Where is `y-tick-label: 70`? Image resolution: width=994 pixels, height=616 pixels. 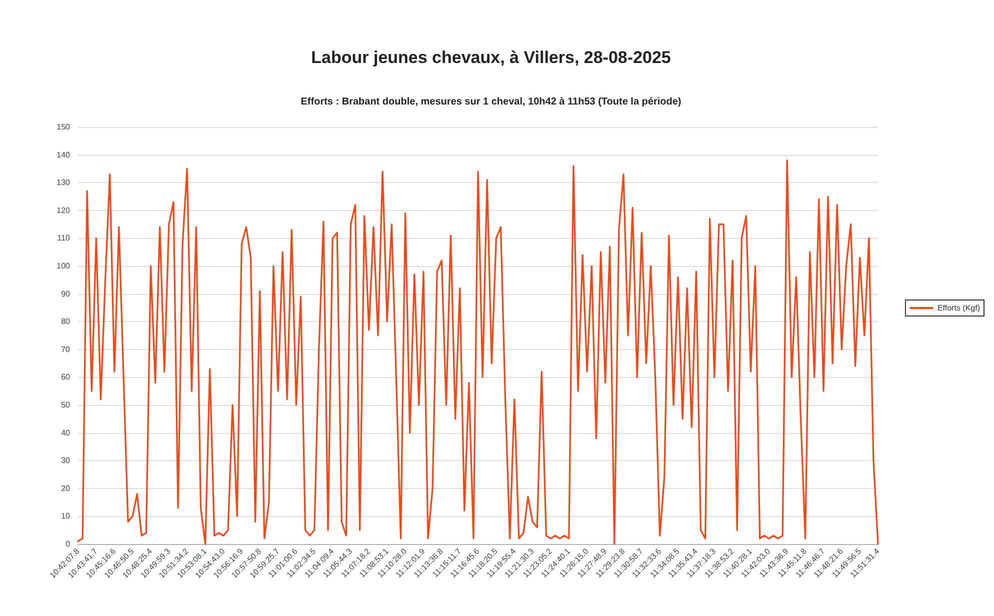 y-tick-label: 70 is located at coordinates (66, 349).